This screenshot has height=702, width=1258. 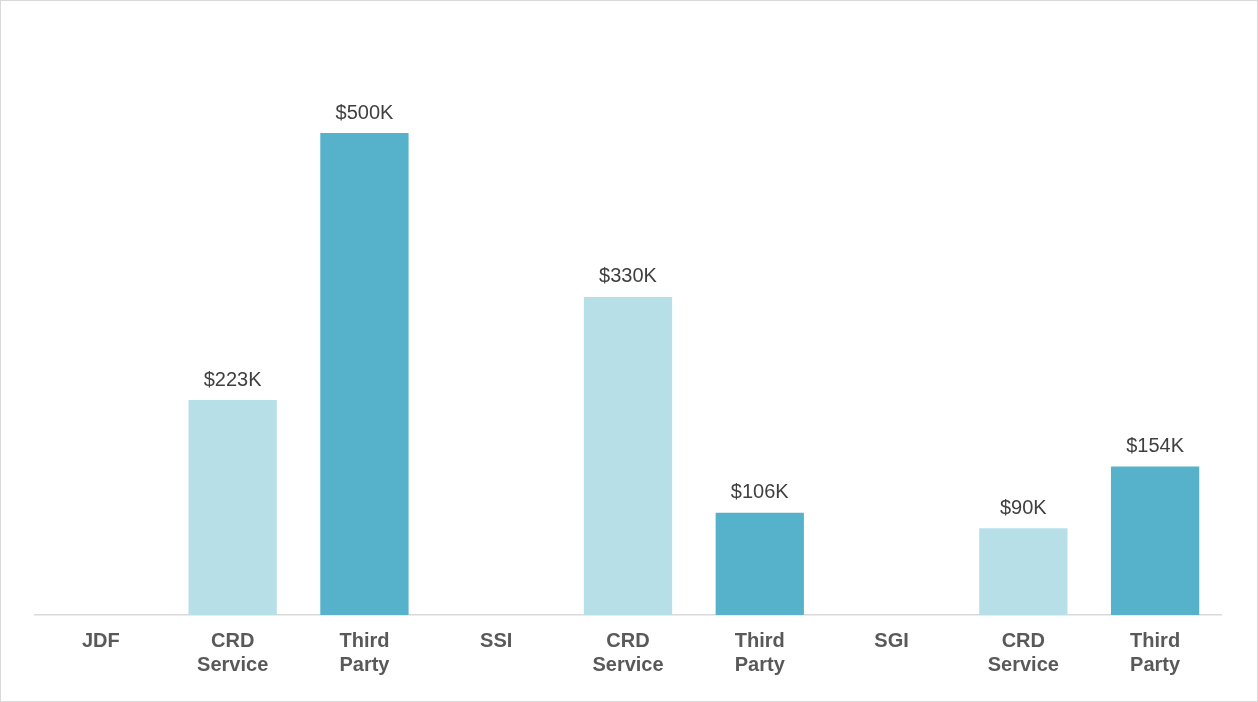 What do you see at coordinates (100, 639) in the screenshot?
I see `x-tick-label: JDF` at bounding box center [100, 639].